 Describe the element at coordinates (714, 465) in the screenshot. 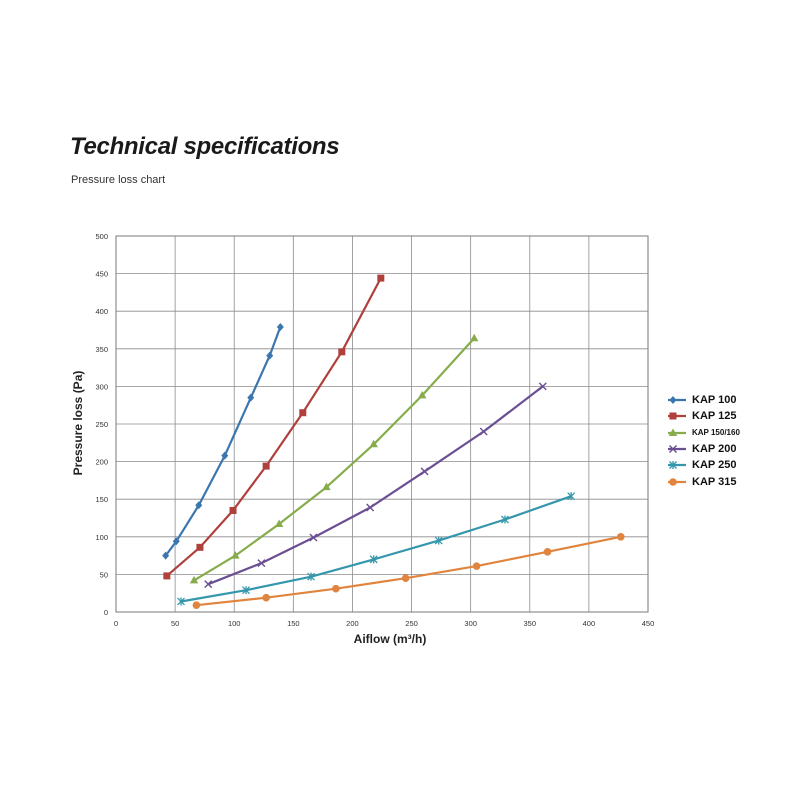

I see `legend-label: KAP 250` at that location.